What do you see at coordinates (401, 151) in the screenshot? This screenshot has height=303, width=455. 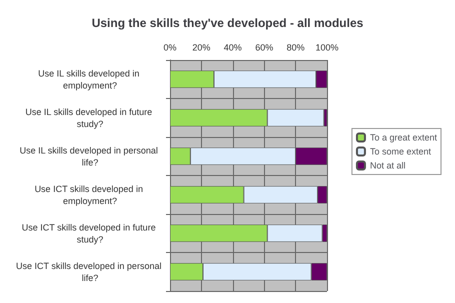 I see `legend-label: To some extent` at bounding box center [401, 151].